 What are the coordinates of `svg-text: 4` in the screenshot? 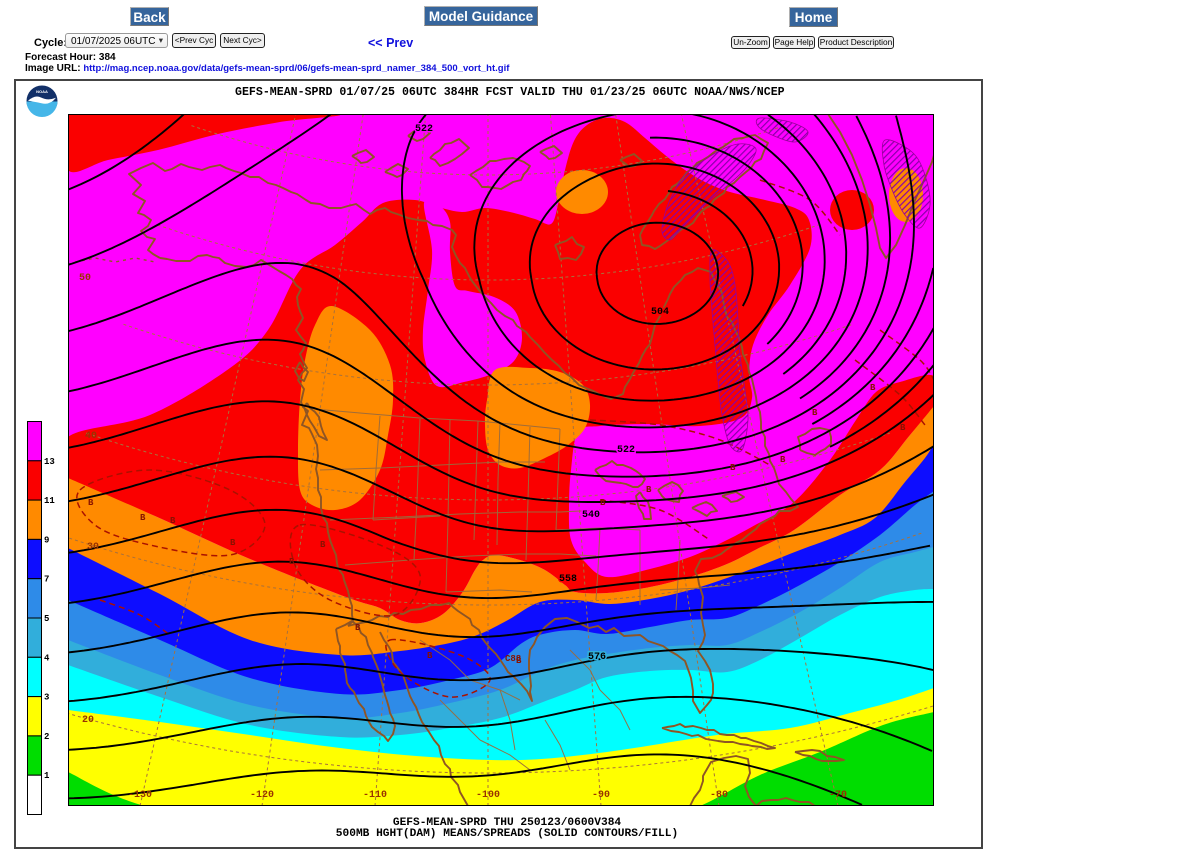 It's located at (47, 658).